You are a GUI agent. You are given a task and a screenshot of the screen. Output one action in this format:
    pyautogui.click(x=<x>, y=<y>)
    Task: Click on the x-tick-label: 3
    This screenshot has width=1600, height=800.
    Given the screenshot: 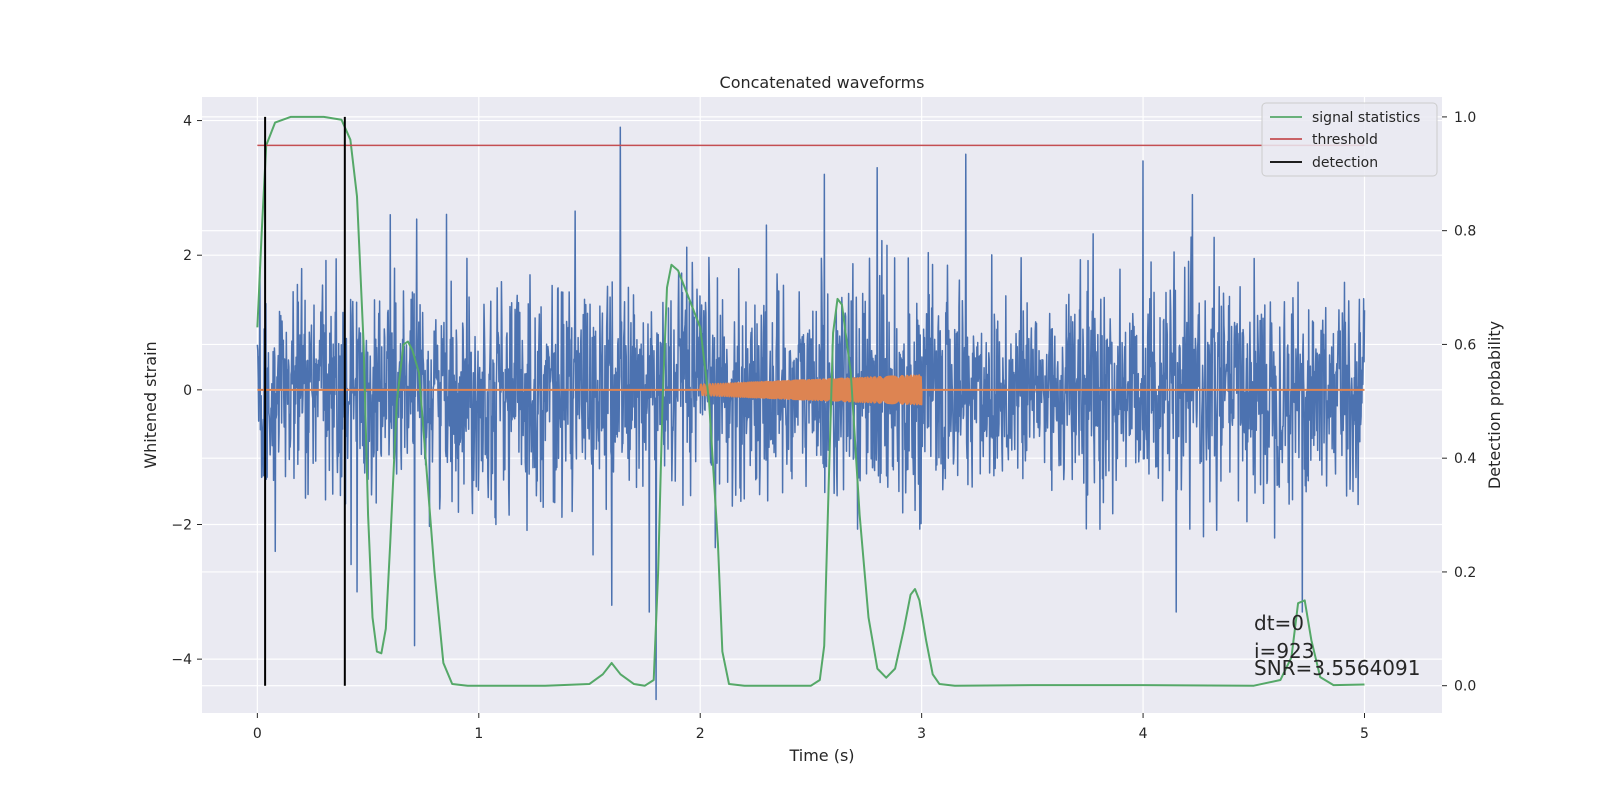 What is the action you would take?
    pyautogui.click(x=921, y=734)
    